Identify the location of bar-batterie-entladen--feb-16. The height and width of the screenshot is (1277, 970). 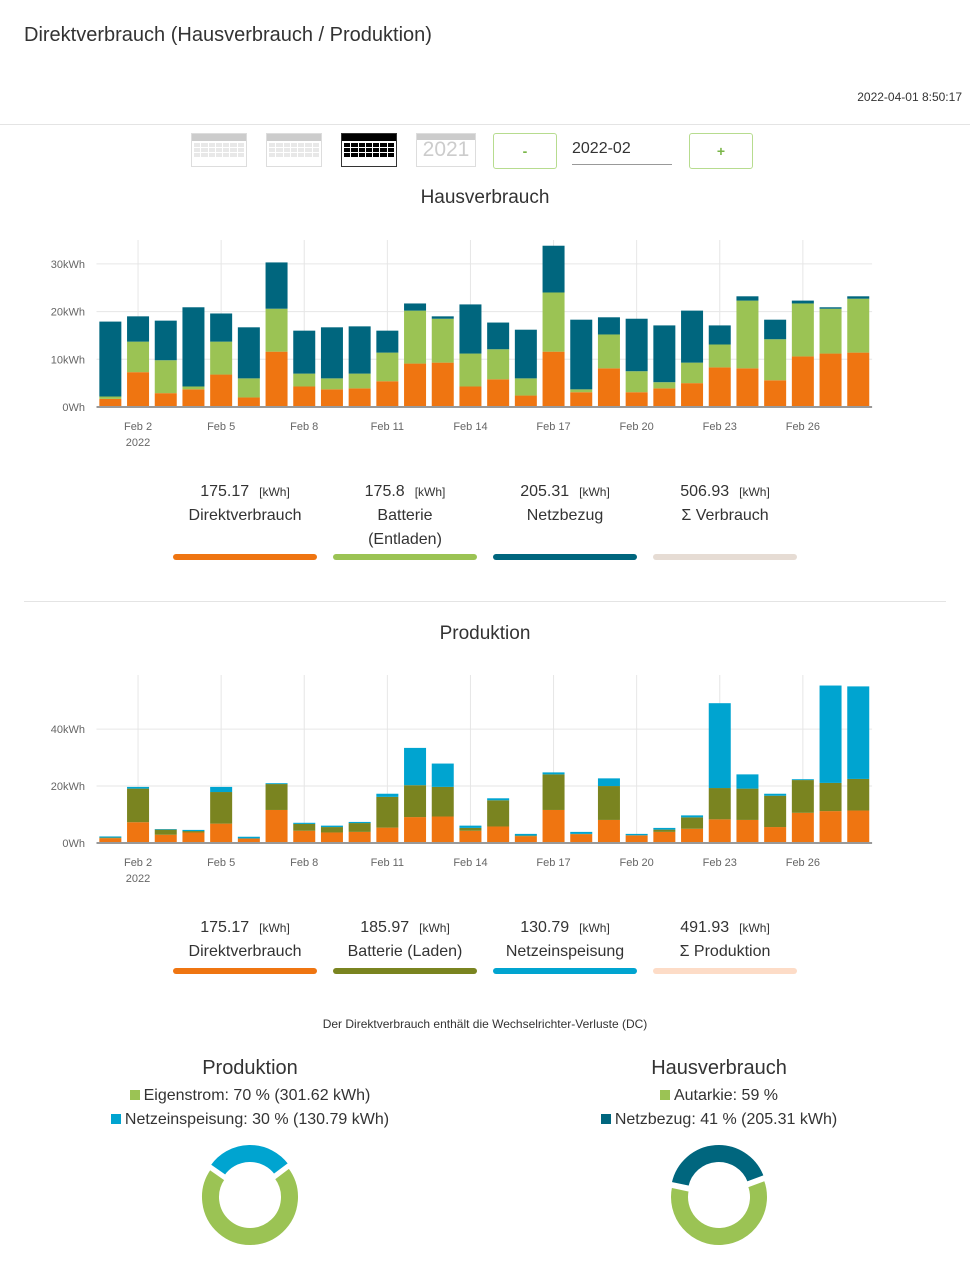
(525, 387).